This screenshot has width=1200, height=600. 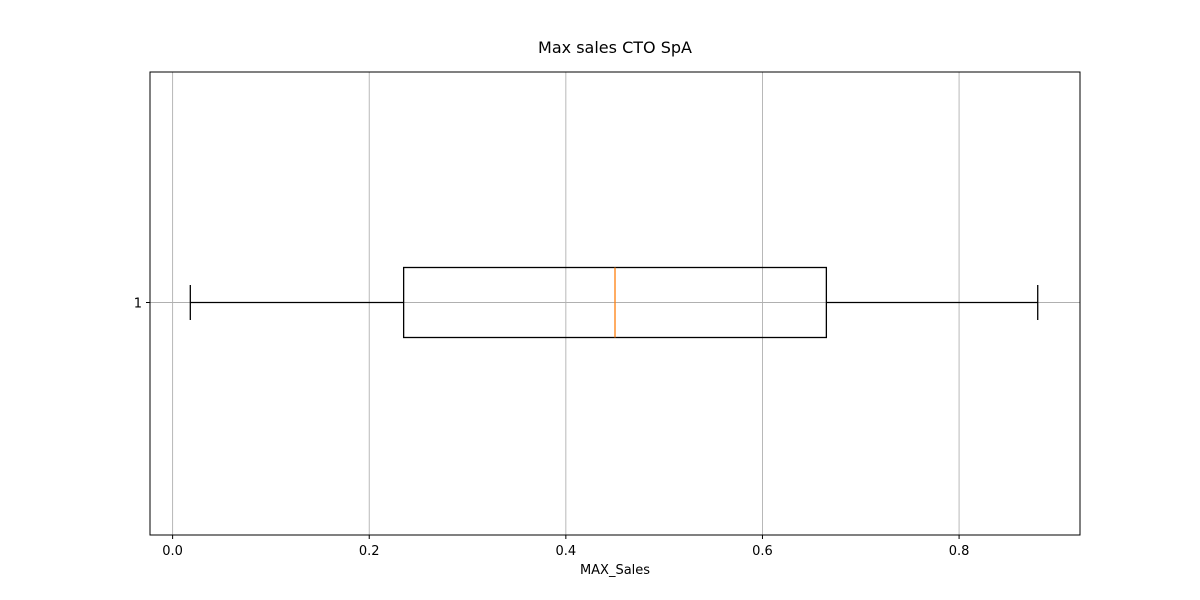 I want to click on x-axis-label: MAX_Sales, so click(x=615, y=570).